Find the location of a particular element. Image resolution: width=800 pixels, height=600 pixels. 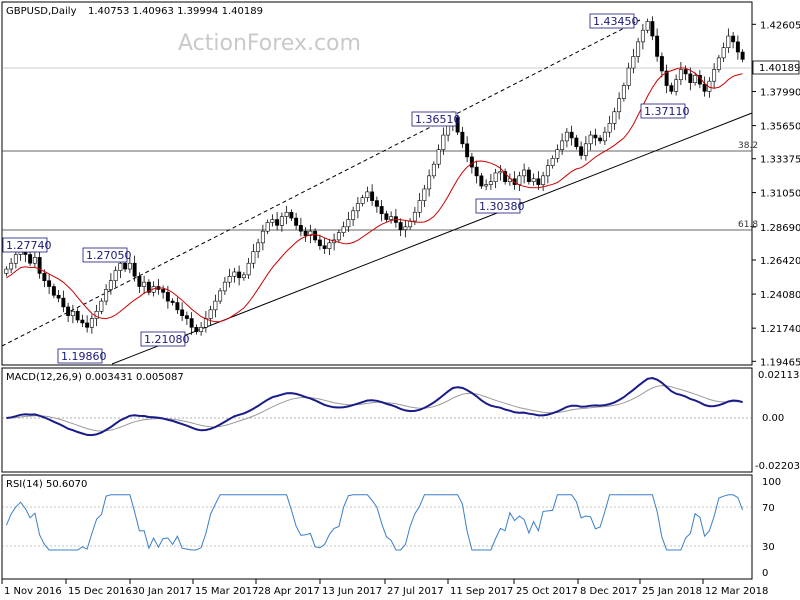

annotation-label: 1.27050 is located at coordinates (109, 255).